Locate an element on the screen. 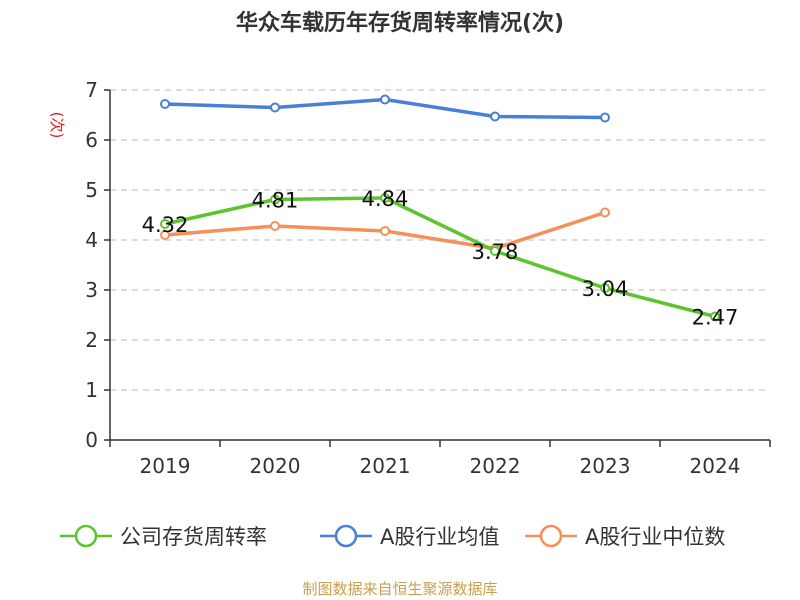  x-tick-label: 2023 is located at coordinates (605, 466).